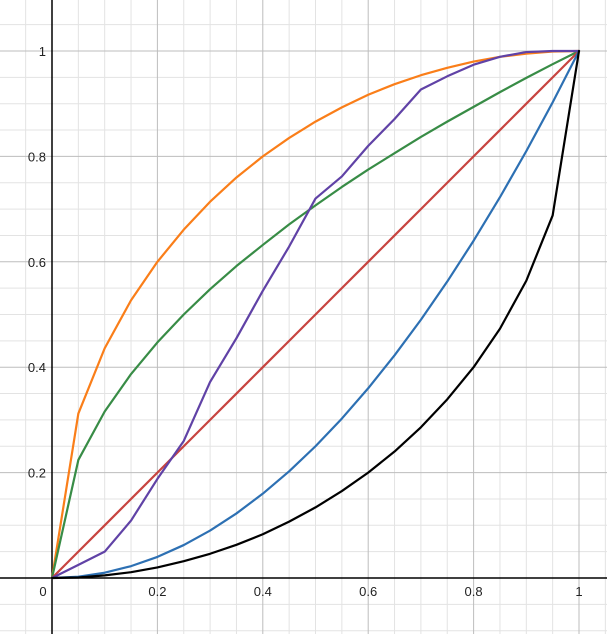 The width and height of the screenshot is (607, 634). What do you see at coordinates (37, 367) in the screenshot?
I see `y-tick-label: 0.4` at bounding box center [37, 367].